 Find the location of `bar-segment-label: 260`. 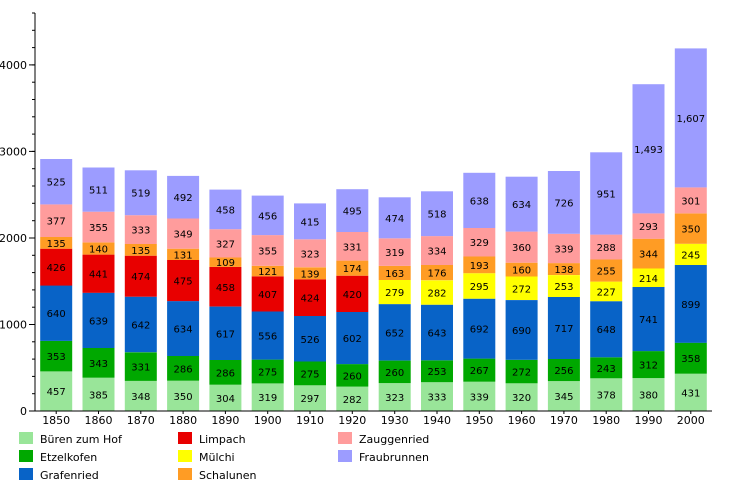

bar-segment-label: 260 is located at coordinates (394, 373).